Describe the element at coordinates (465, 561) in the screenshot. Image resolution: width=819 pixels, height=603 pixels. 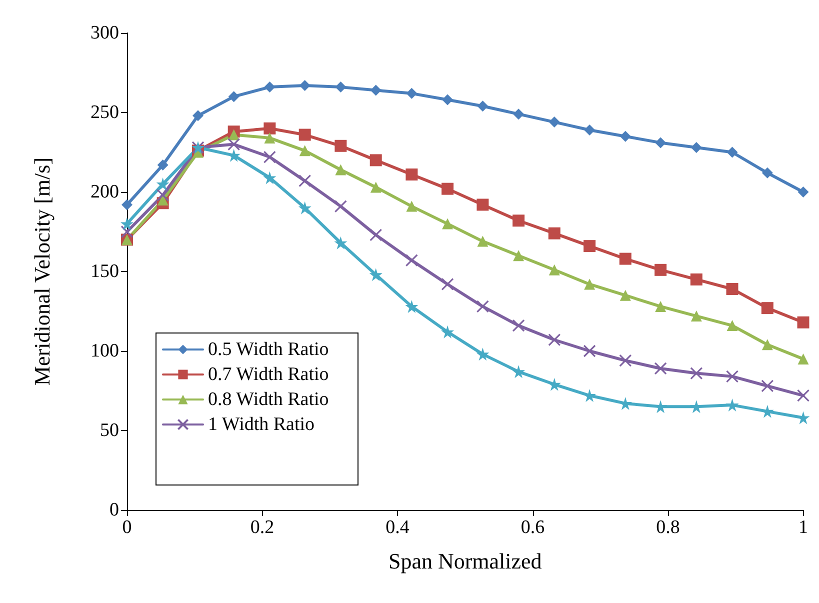
I see `x-axis-title: Span Normalized` at that location.